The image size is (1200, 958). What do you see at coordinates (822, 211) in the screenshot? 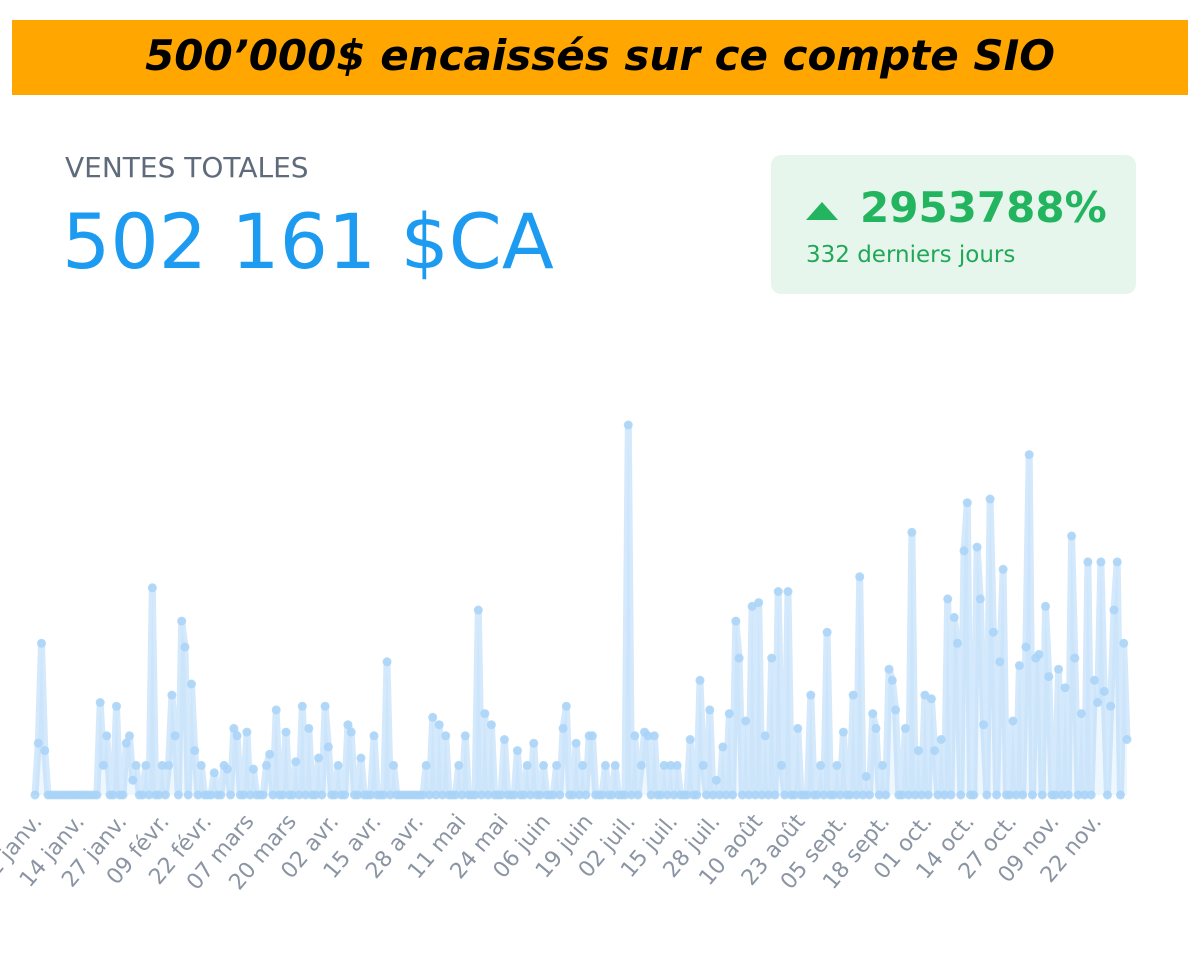
I see `up-icon` at bounding box center [822, 211].